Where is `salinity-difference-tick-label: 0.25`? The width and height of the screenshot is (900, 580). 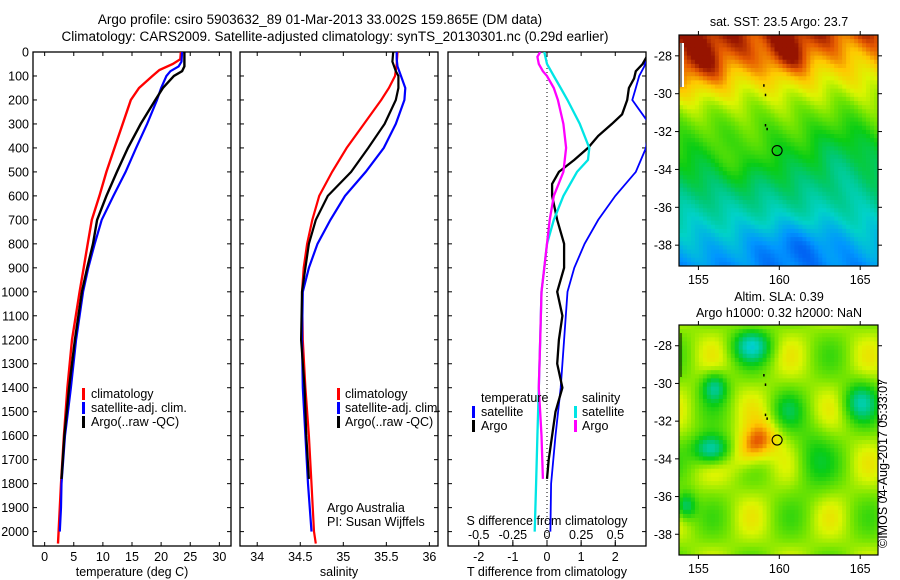 salinity-difference-tick-label: 0.25 is located at coordinates (581, 535).